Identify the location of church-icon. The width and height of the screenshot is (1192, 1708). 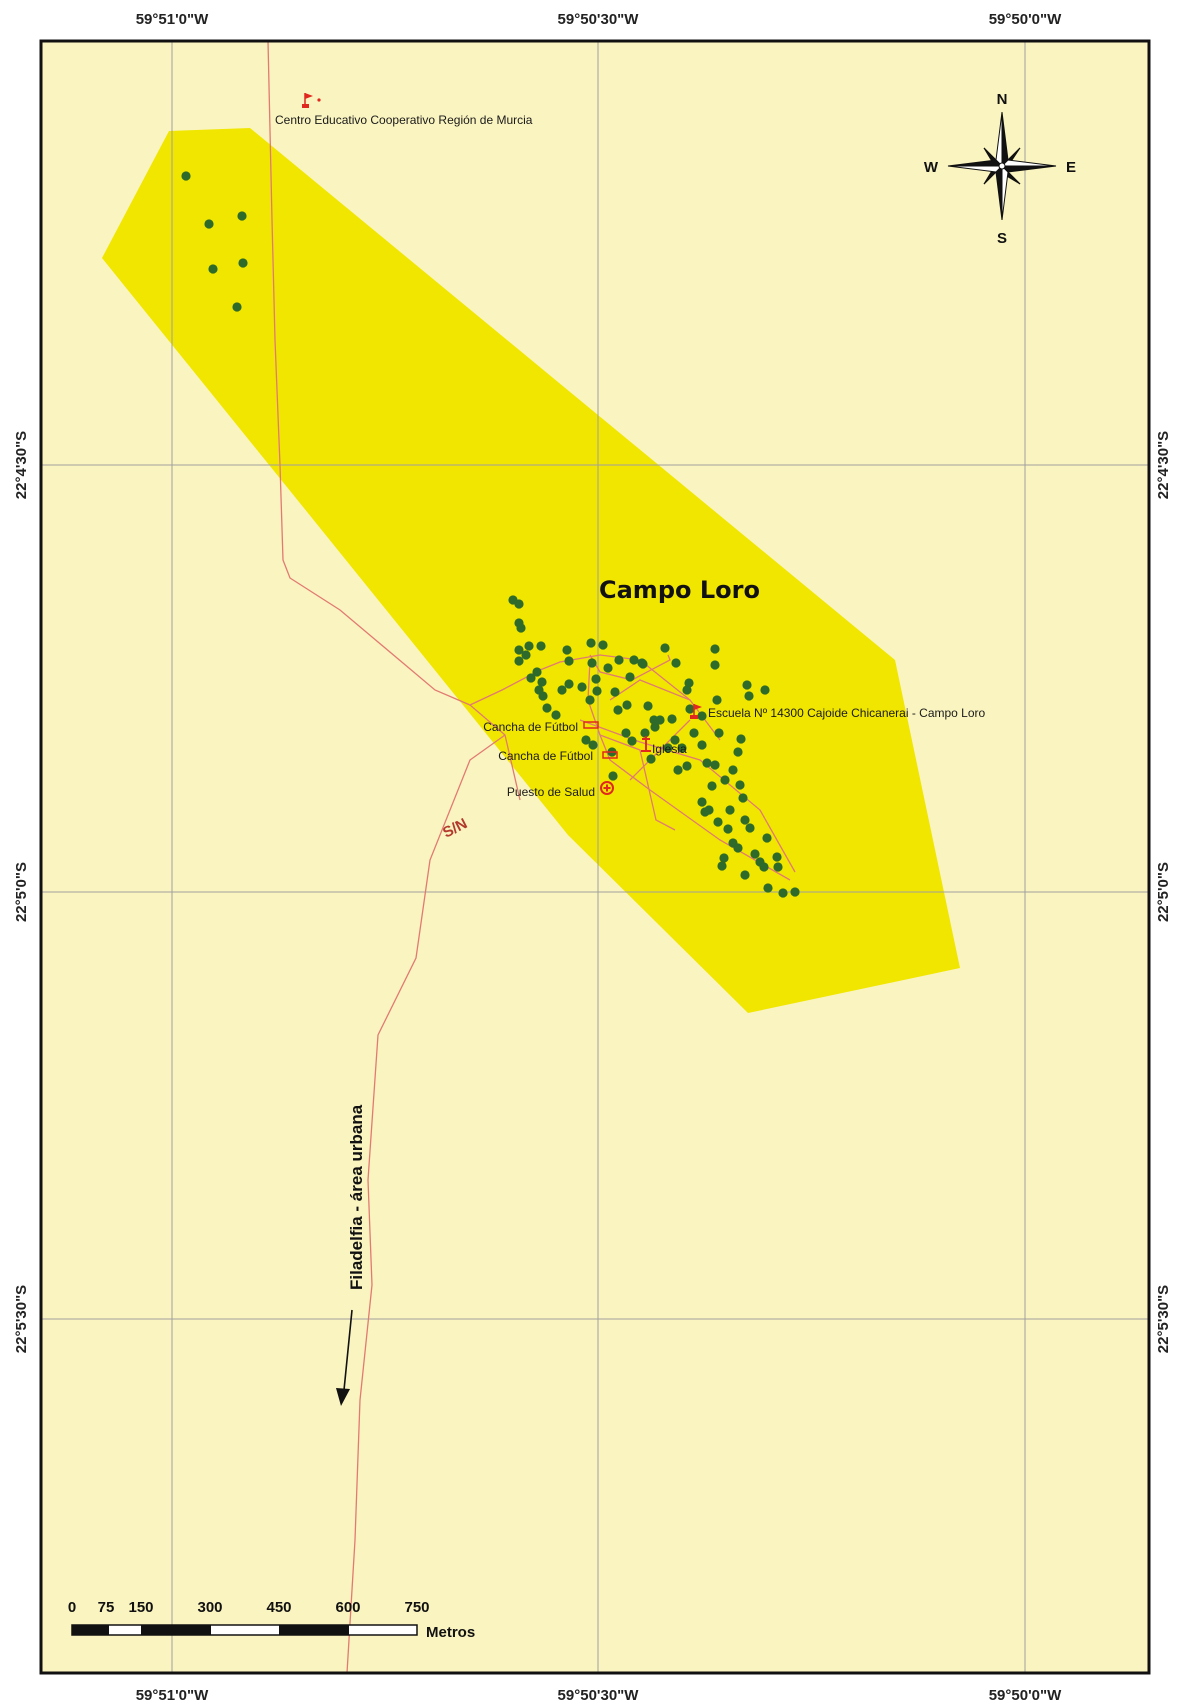
(646, 744).